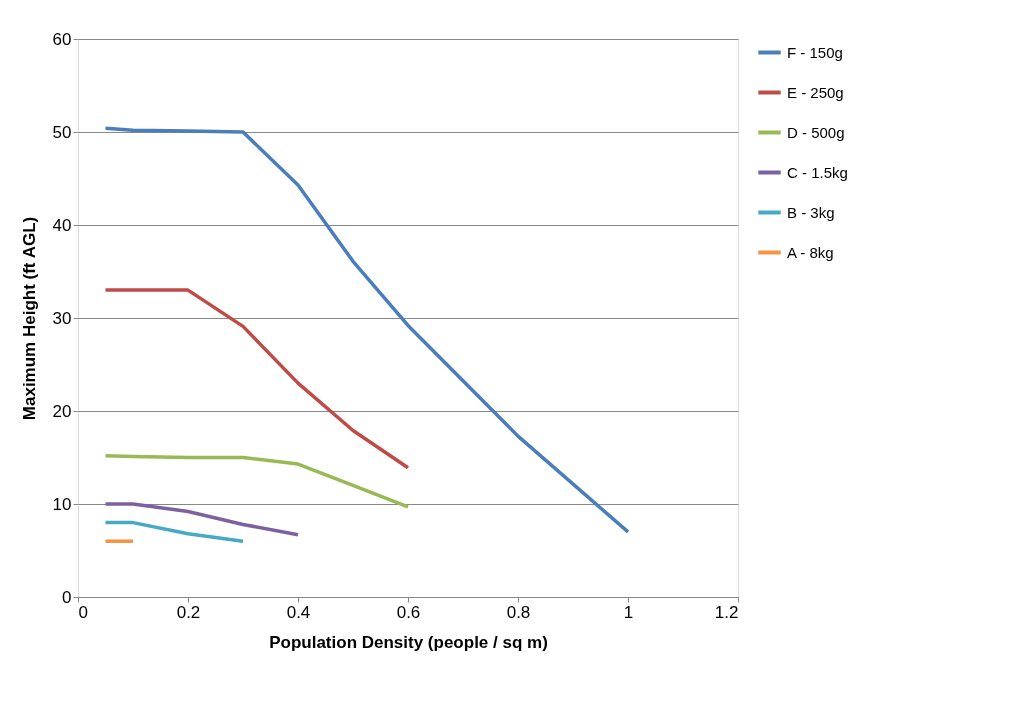 The height and width of the screenshot is (719, 1016). Describe the element at coordinates (62, 225) in the screenshot. I see `y-tick-label: 40` at that location.